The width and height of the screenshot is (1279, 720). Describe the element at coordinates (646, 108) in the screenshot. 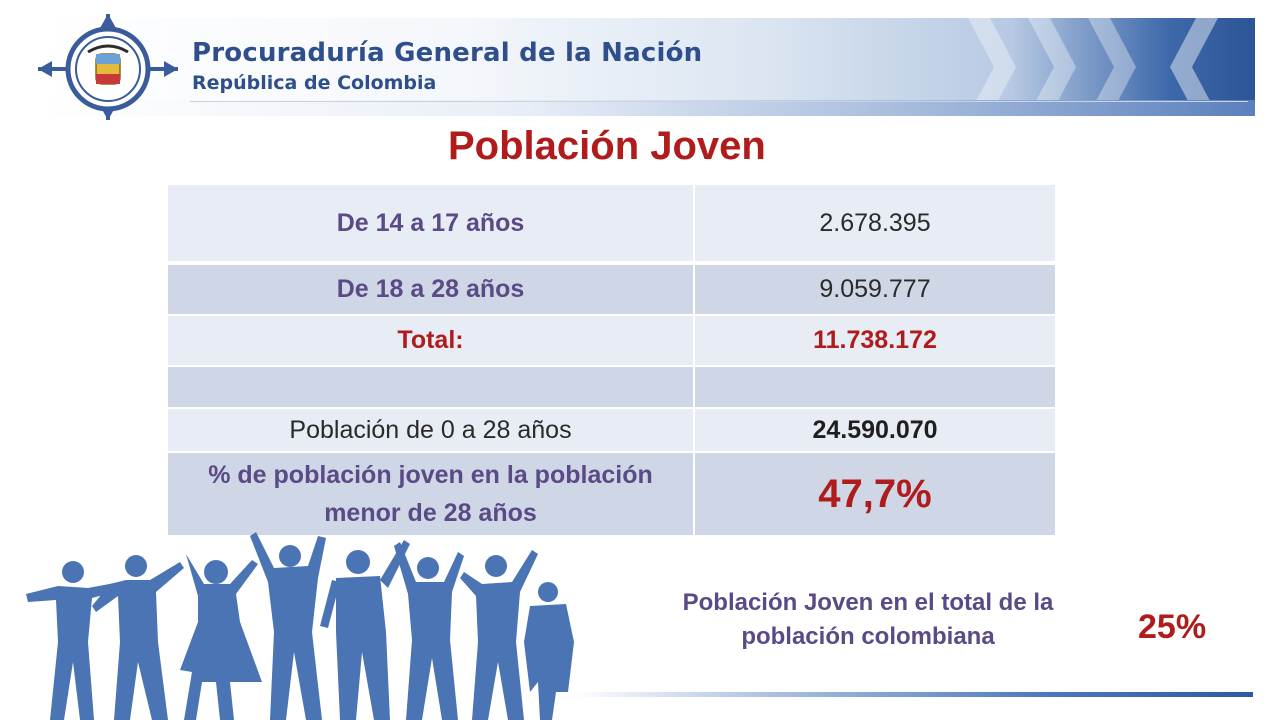

I see `banner-stripe` at that location.